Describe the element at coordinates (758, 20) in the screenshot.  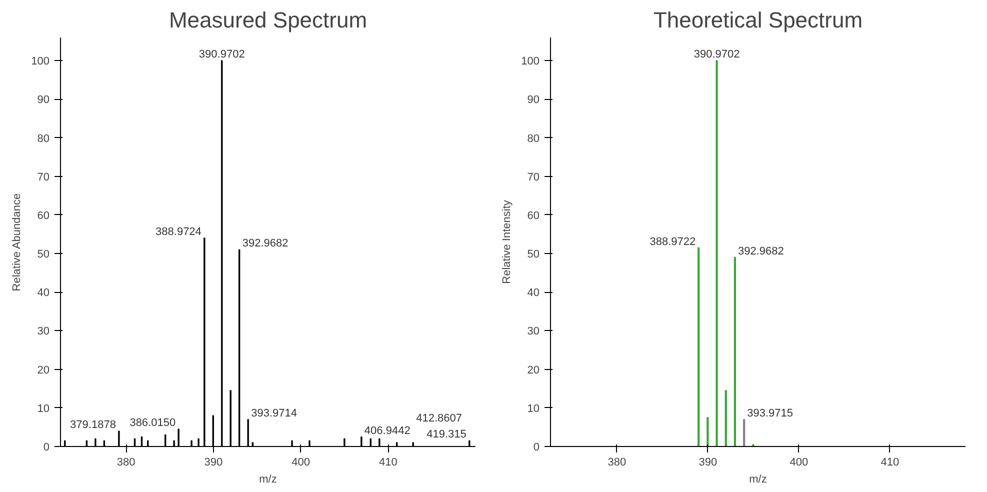
I see `chart-title: Theoretical Spectrum` at that location.